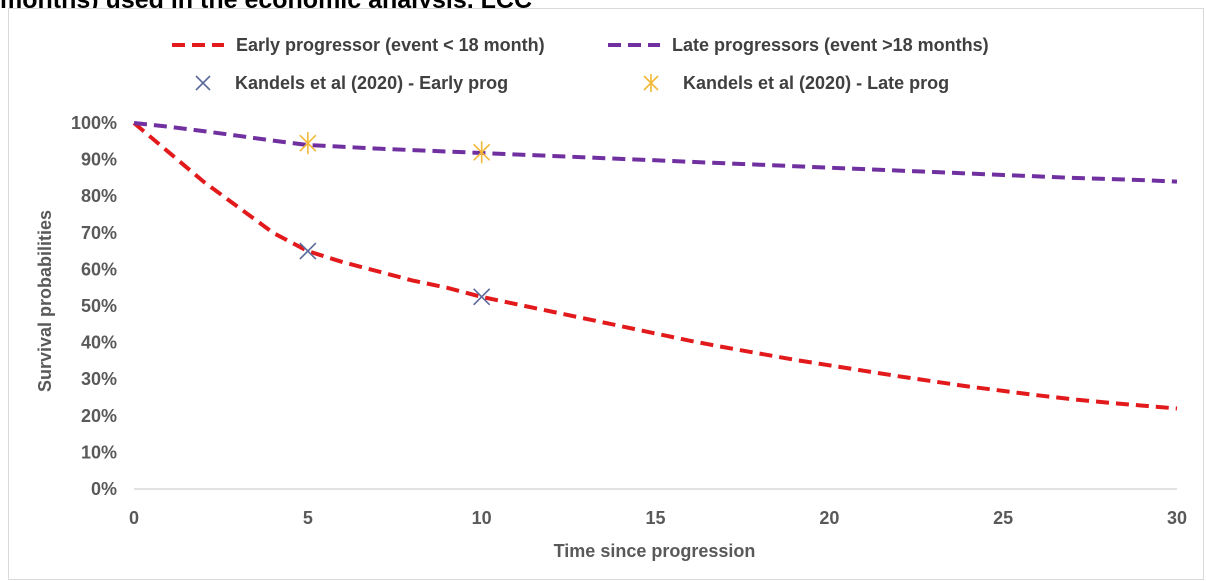  I want to click on y-tick-label: 20%, so click(99, 416).